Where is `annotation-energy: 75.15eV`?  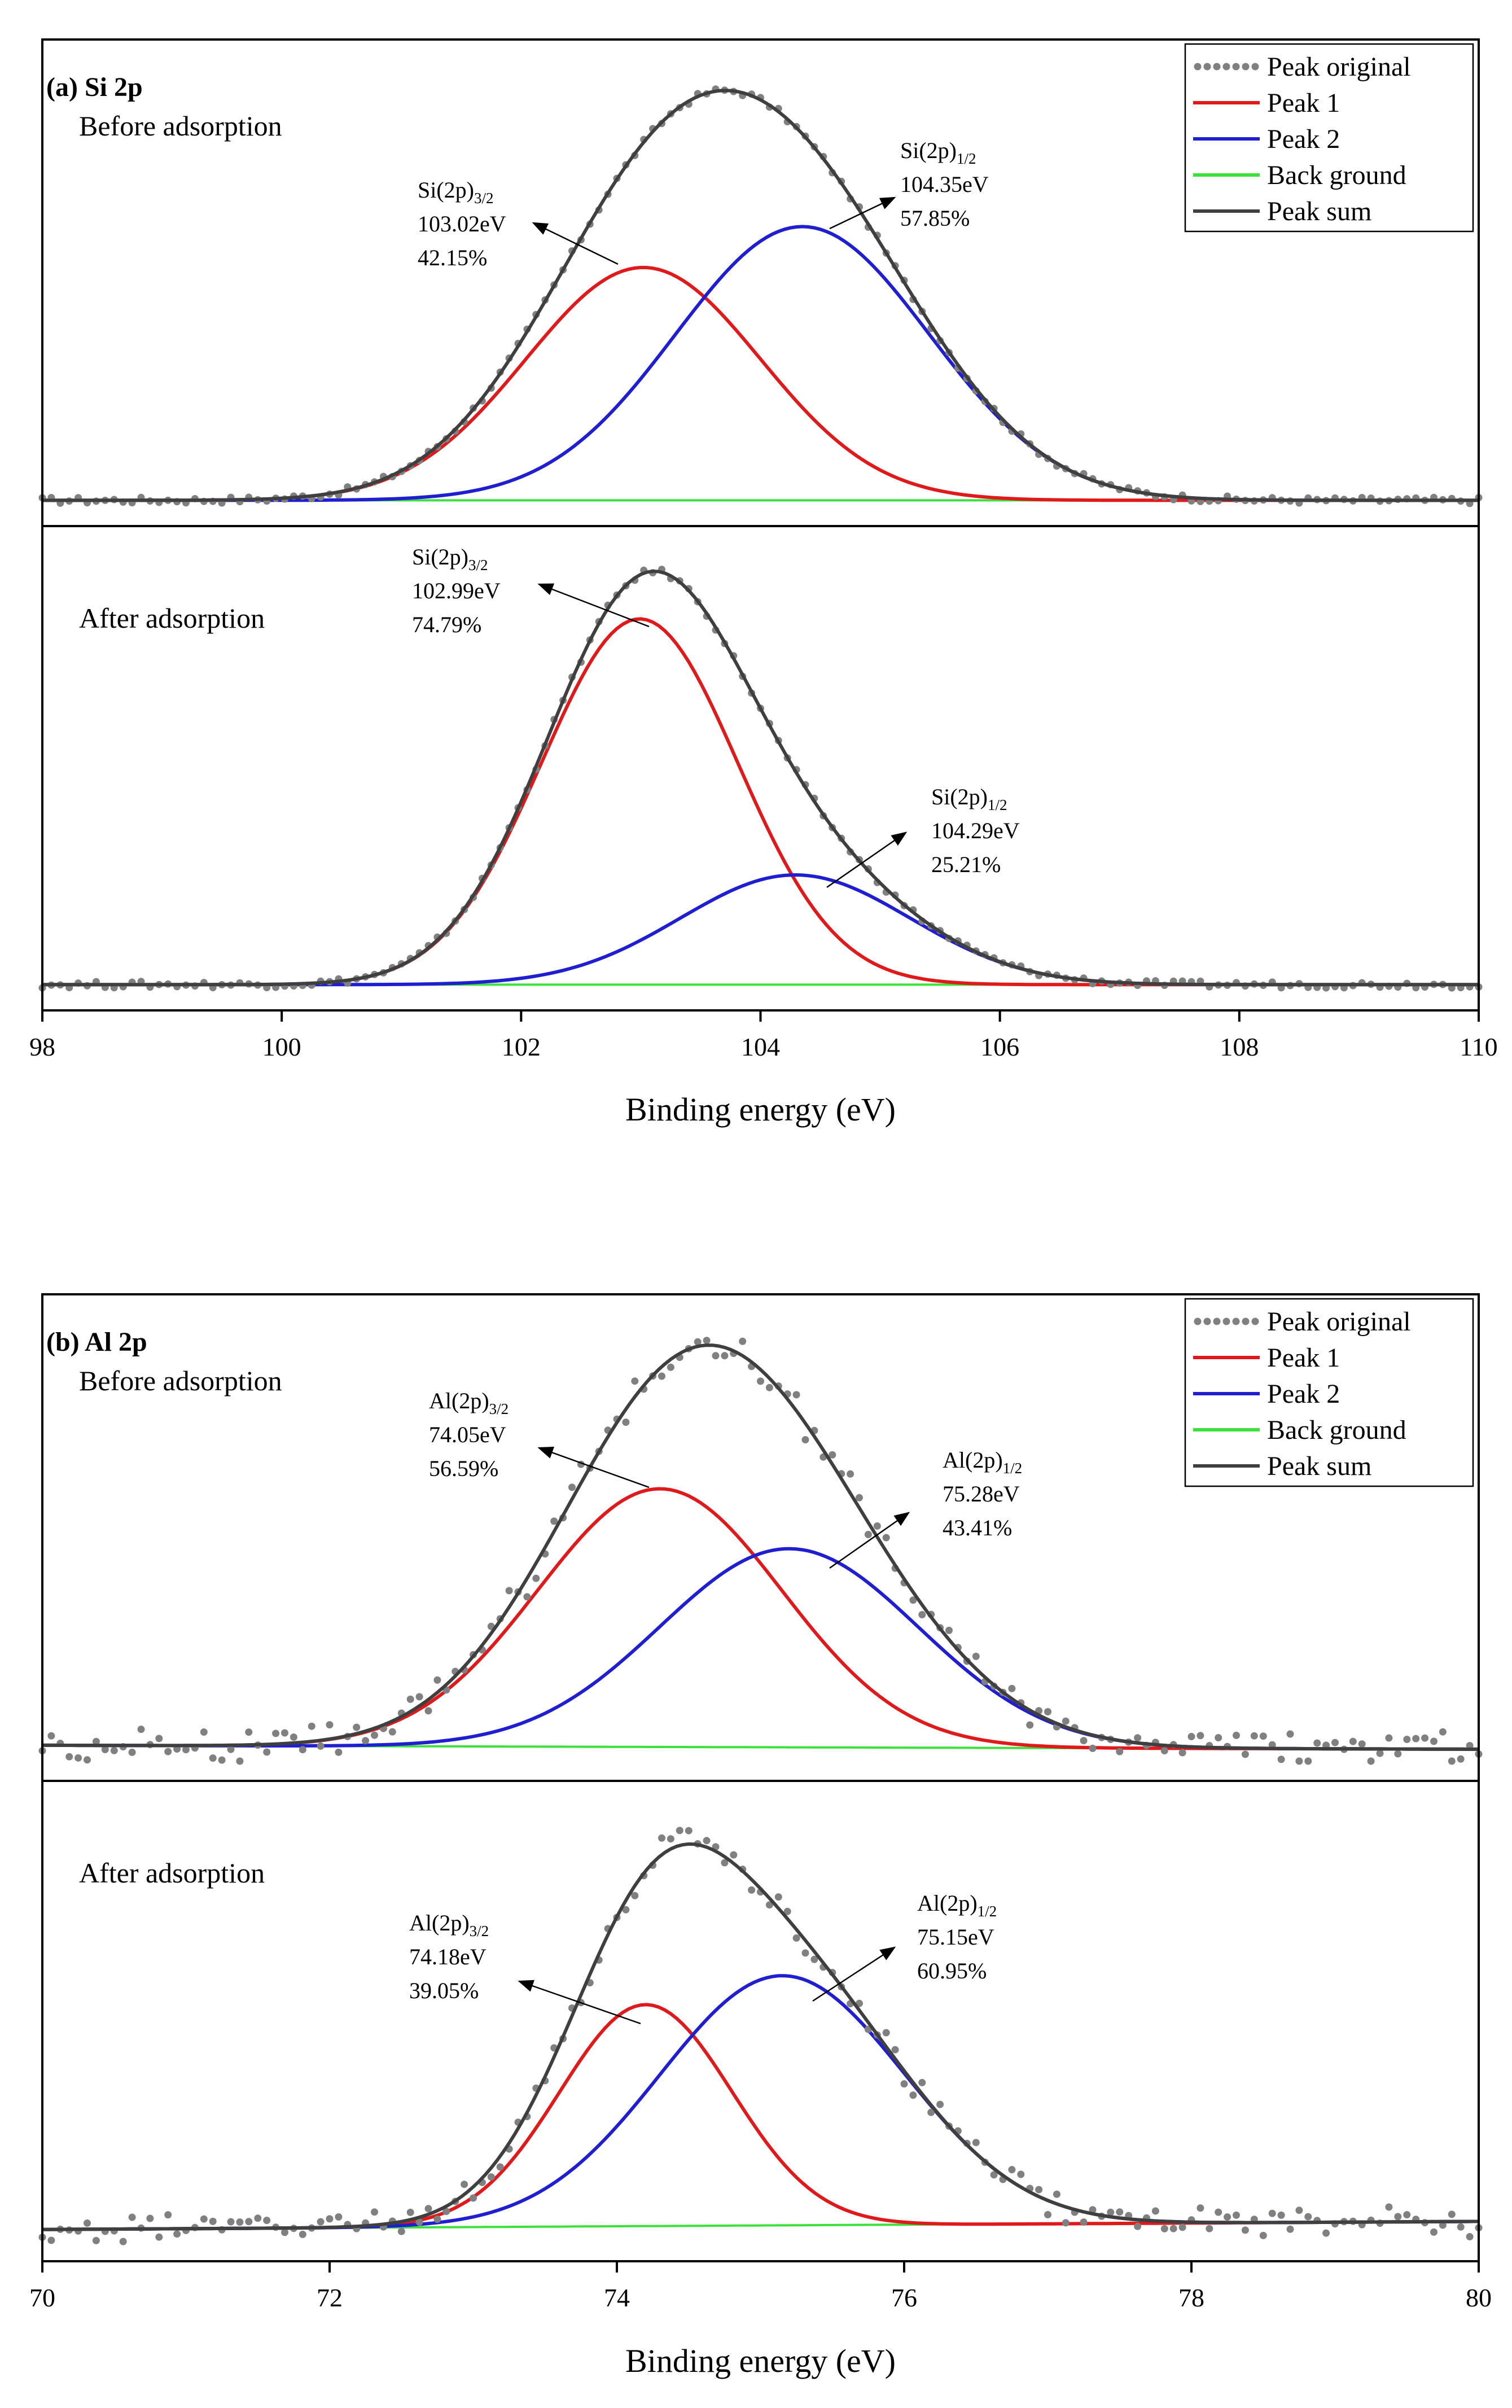
annotation-energy: 75.15eV is located at coordinates (955, 1937).